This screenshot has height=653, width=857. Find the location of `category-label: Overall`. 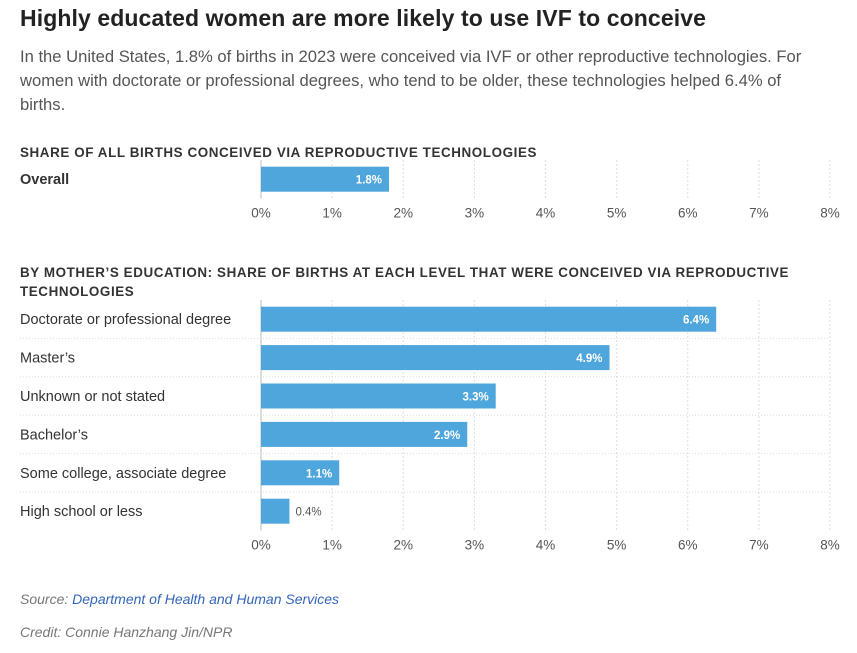

category-label: Overall is located at coordinates (44, 180).